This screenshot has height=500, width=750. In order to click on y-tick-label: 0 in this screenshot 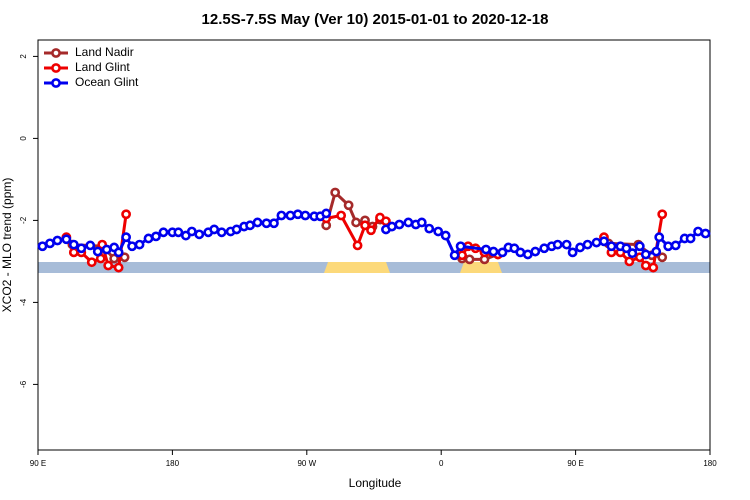, I will do `click(23, 138)`.